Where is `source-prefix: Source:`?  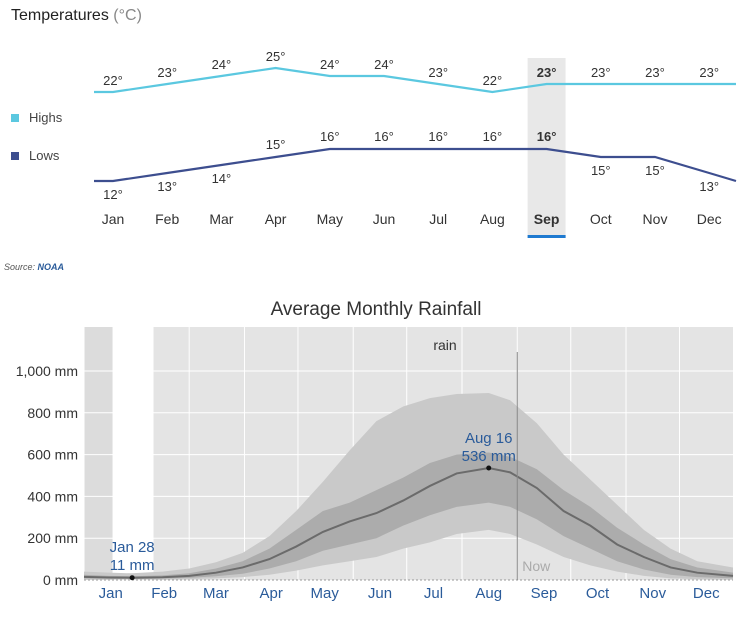
source-prefix: Source: is located at coordinates (20, 267).